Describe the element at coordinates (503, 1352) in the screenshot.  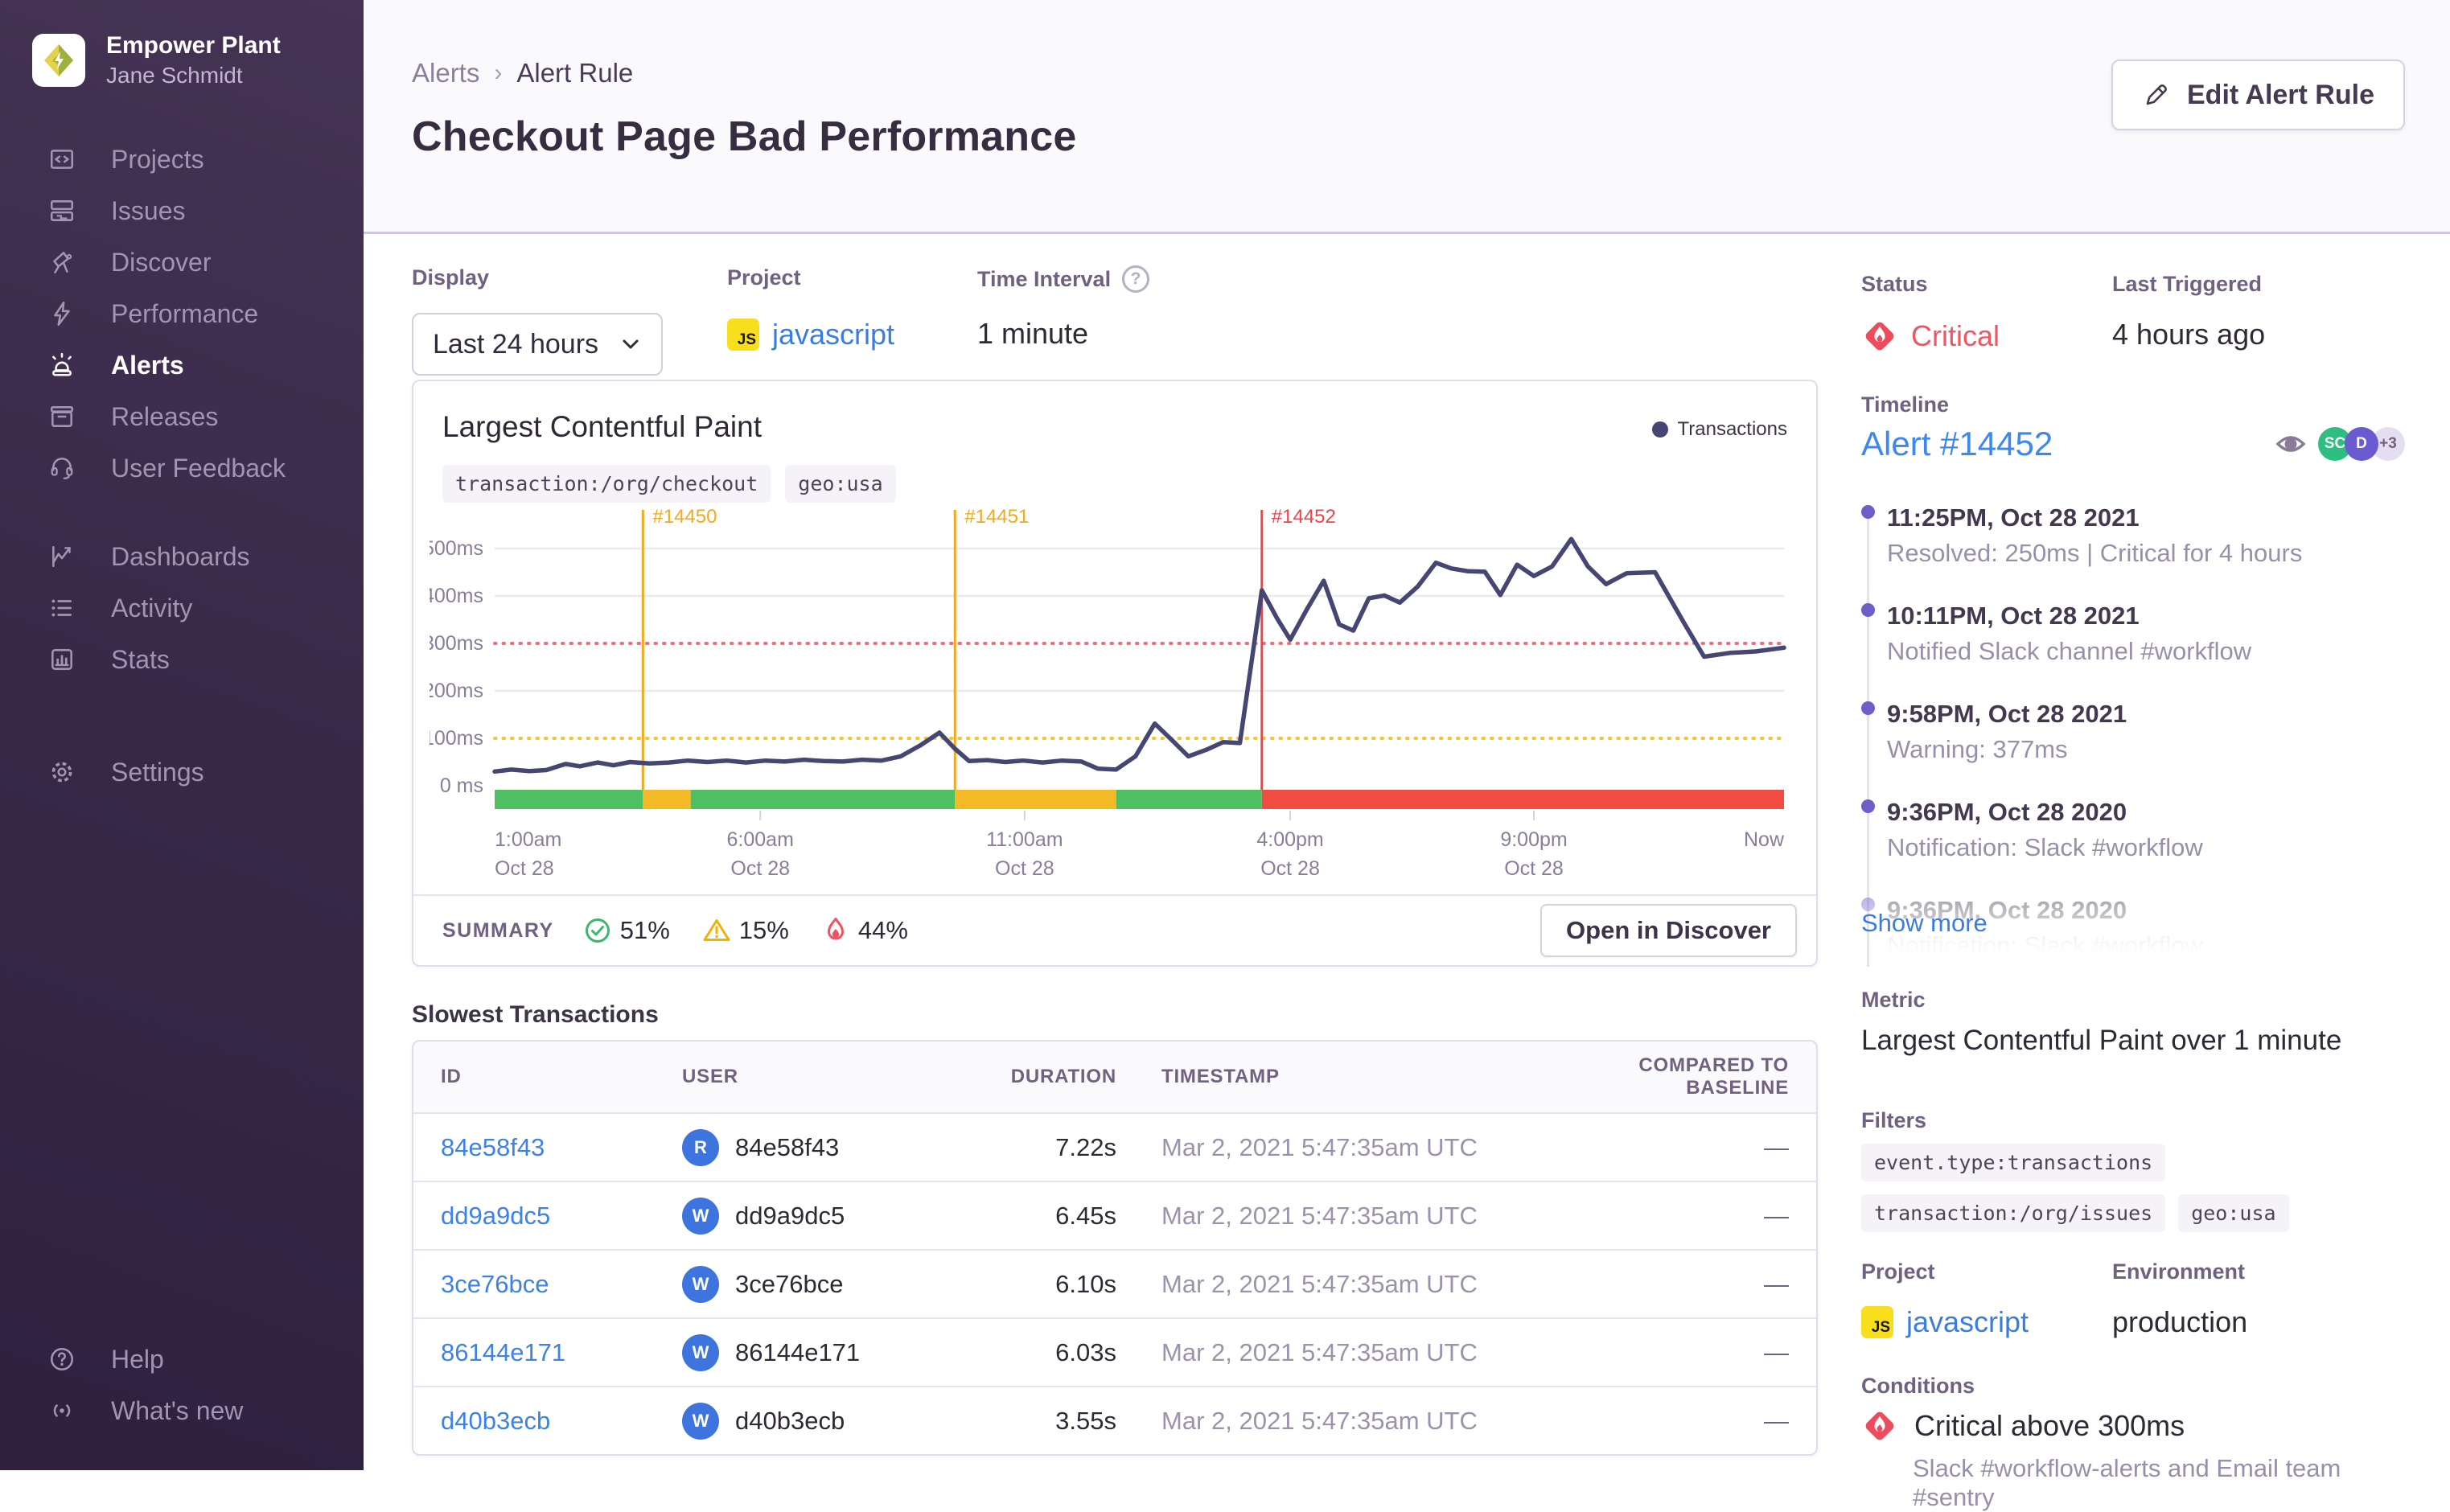
I see `transaction-id-link: 86144e171` at that location.